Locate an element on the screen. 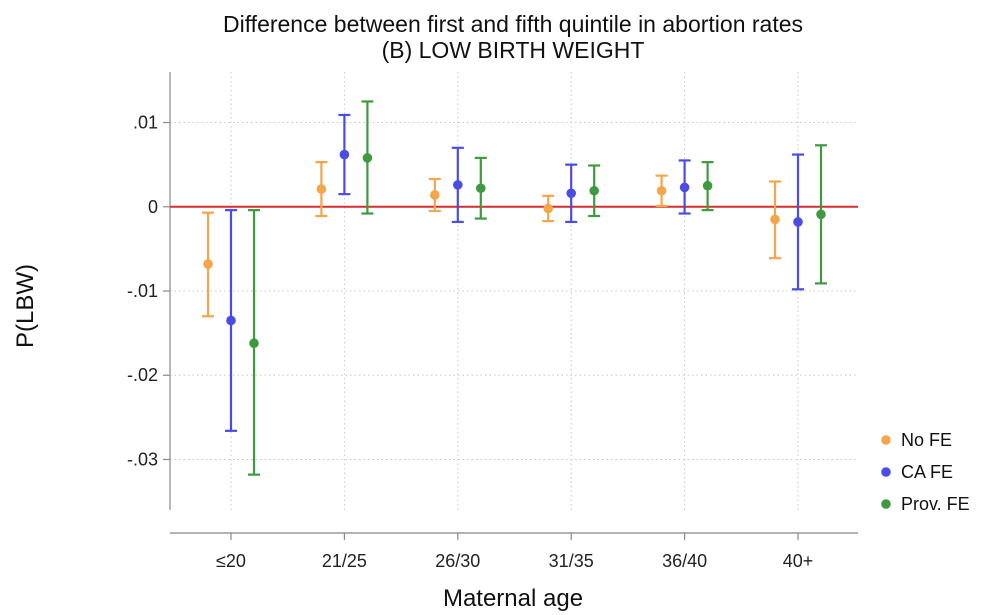 The height and width of the screenshot is (615, 989). y-axis-title: P(LBW) is located at coordinates (25, 306).